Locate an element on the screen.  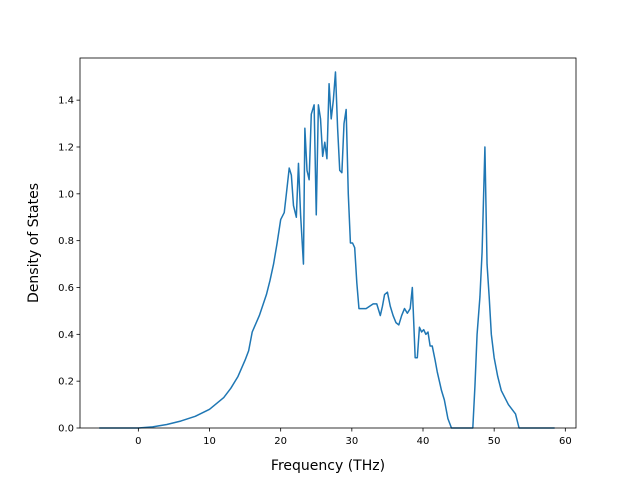
x-axis-ticks: 0 10 20 30 40 50 60 is located at coordinates (353, 437).